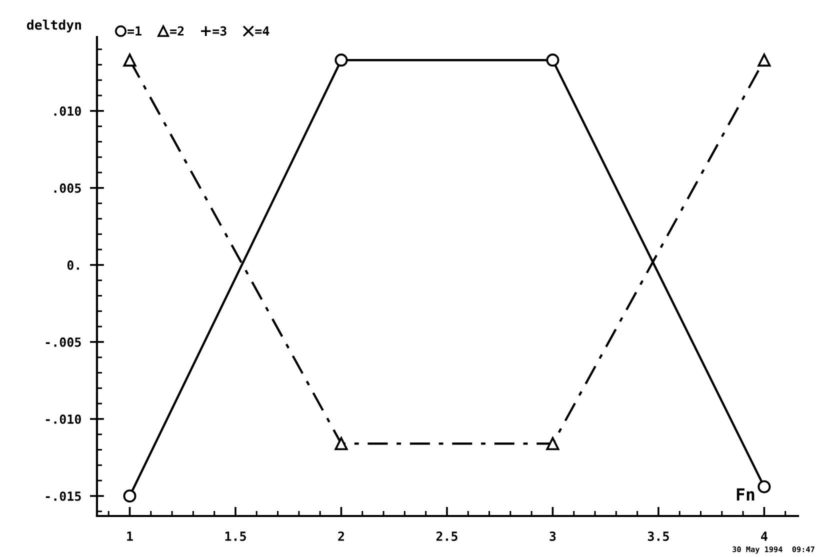  Describe the element at coordinates (745, 494) in the screenshot. I see `x-axis-title: Fn` at that location.